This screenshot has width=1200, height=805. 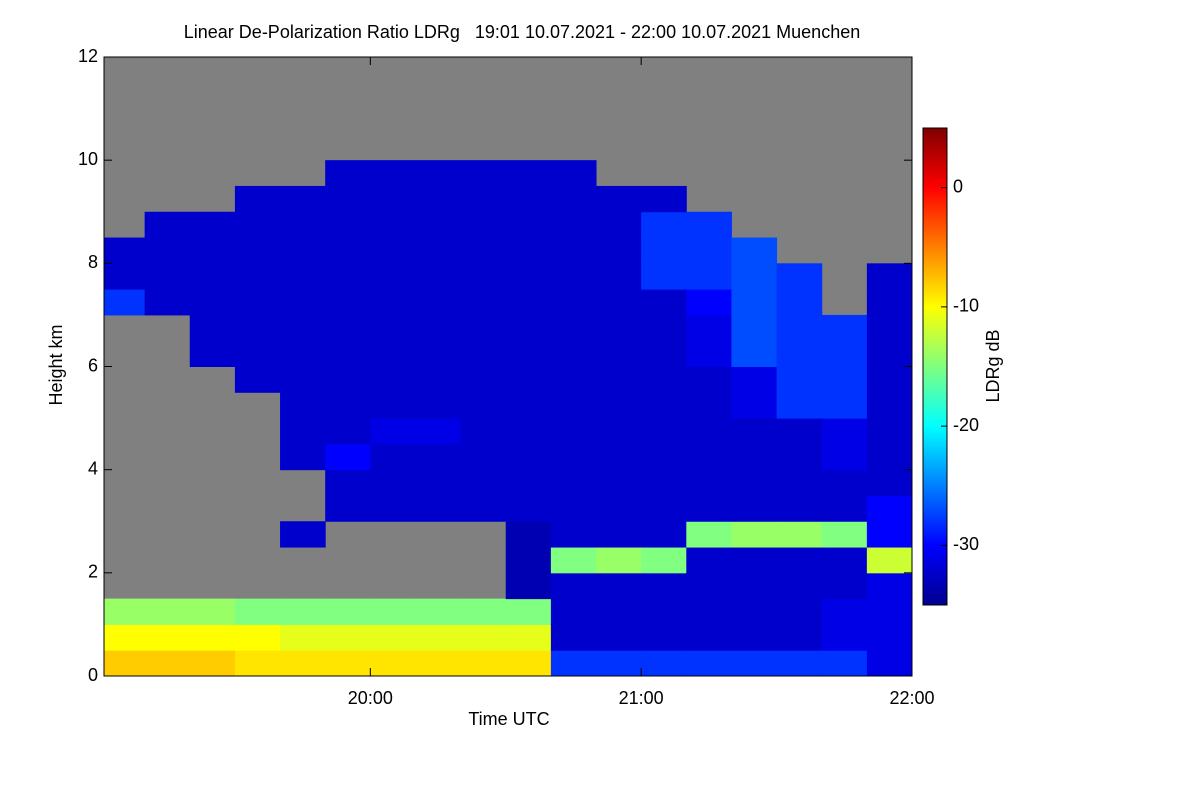 I want to click on y-tick-label: 4, so click(x=93, y=468).